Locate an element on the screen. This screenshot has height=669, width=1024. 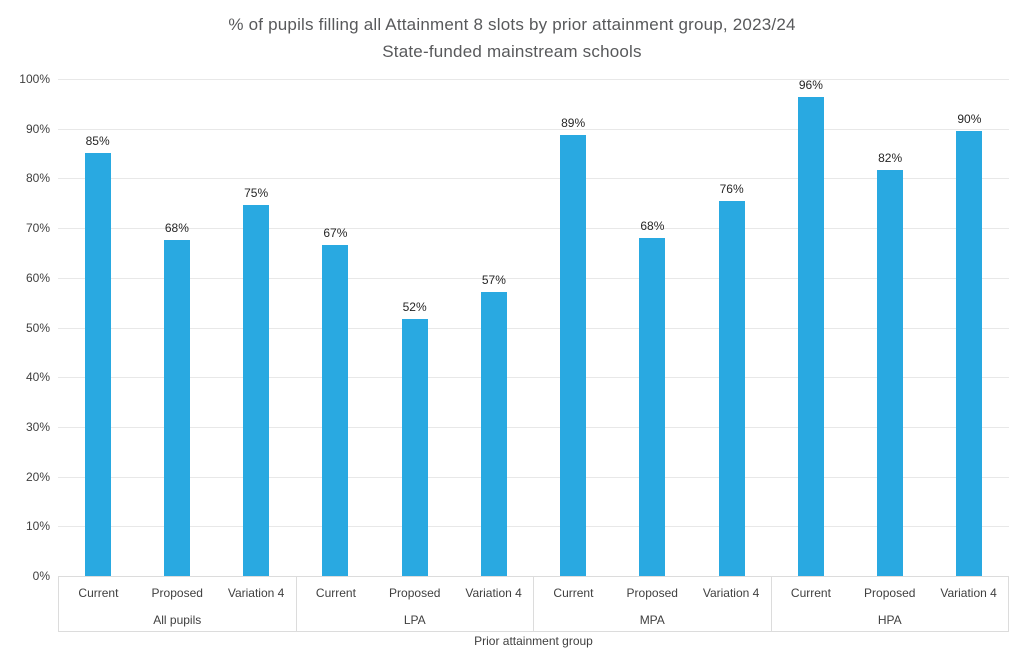
bar-slot: 75% is located at coordinates (256, 327).